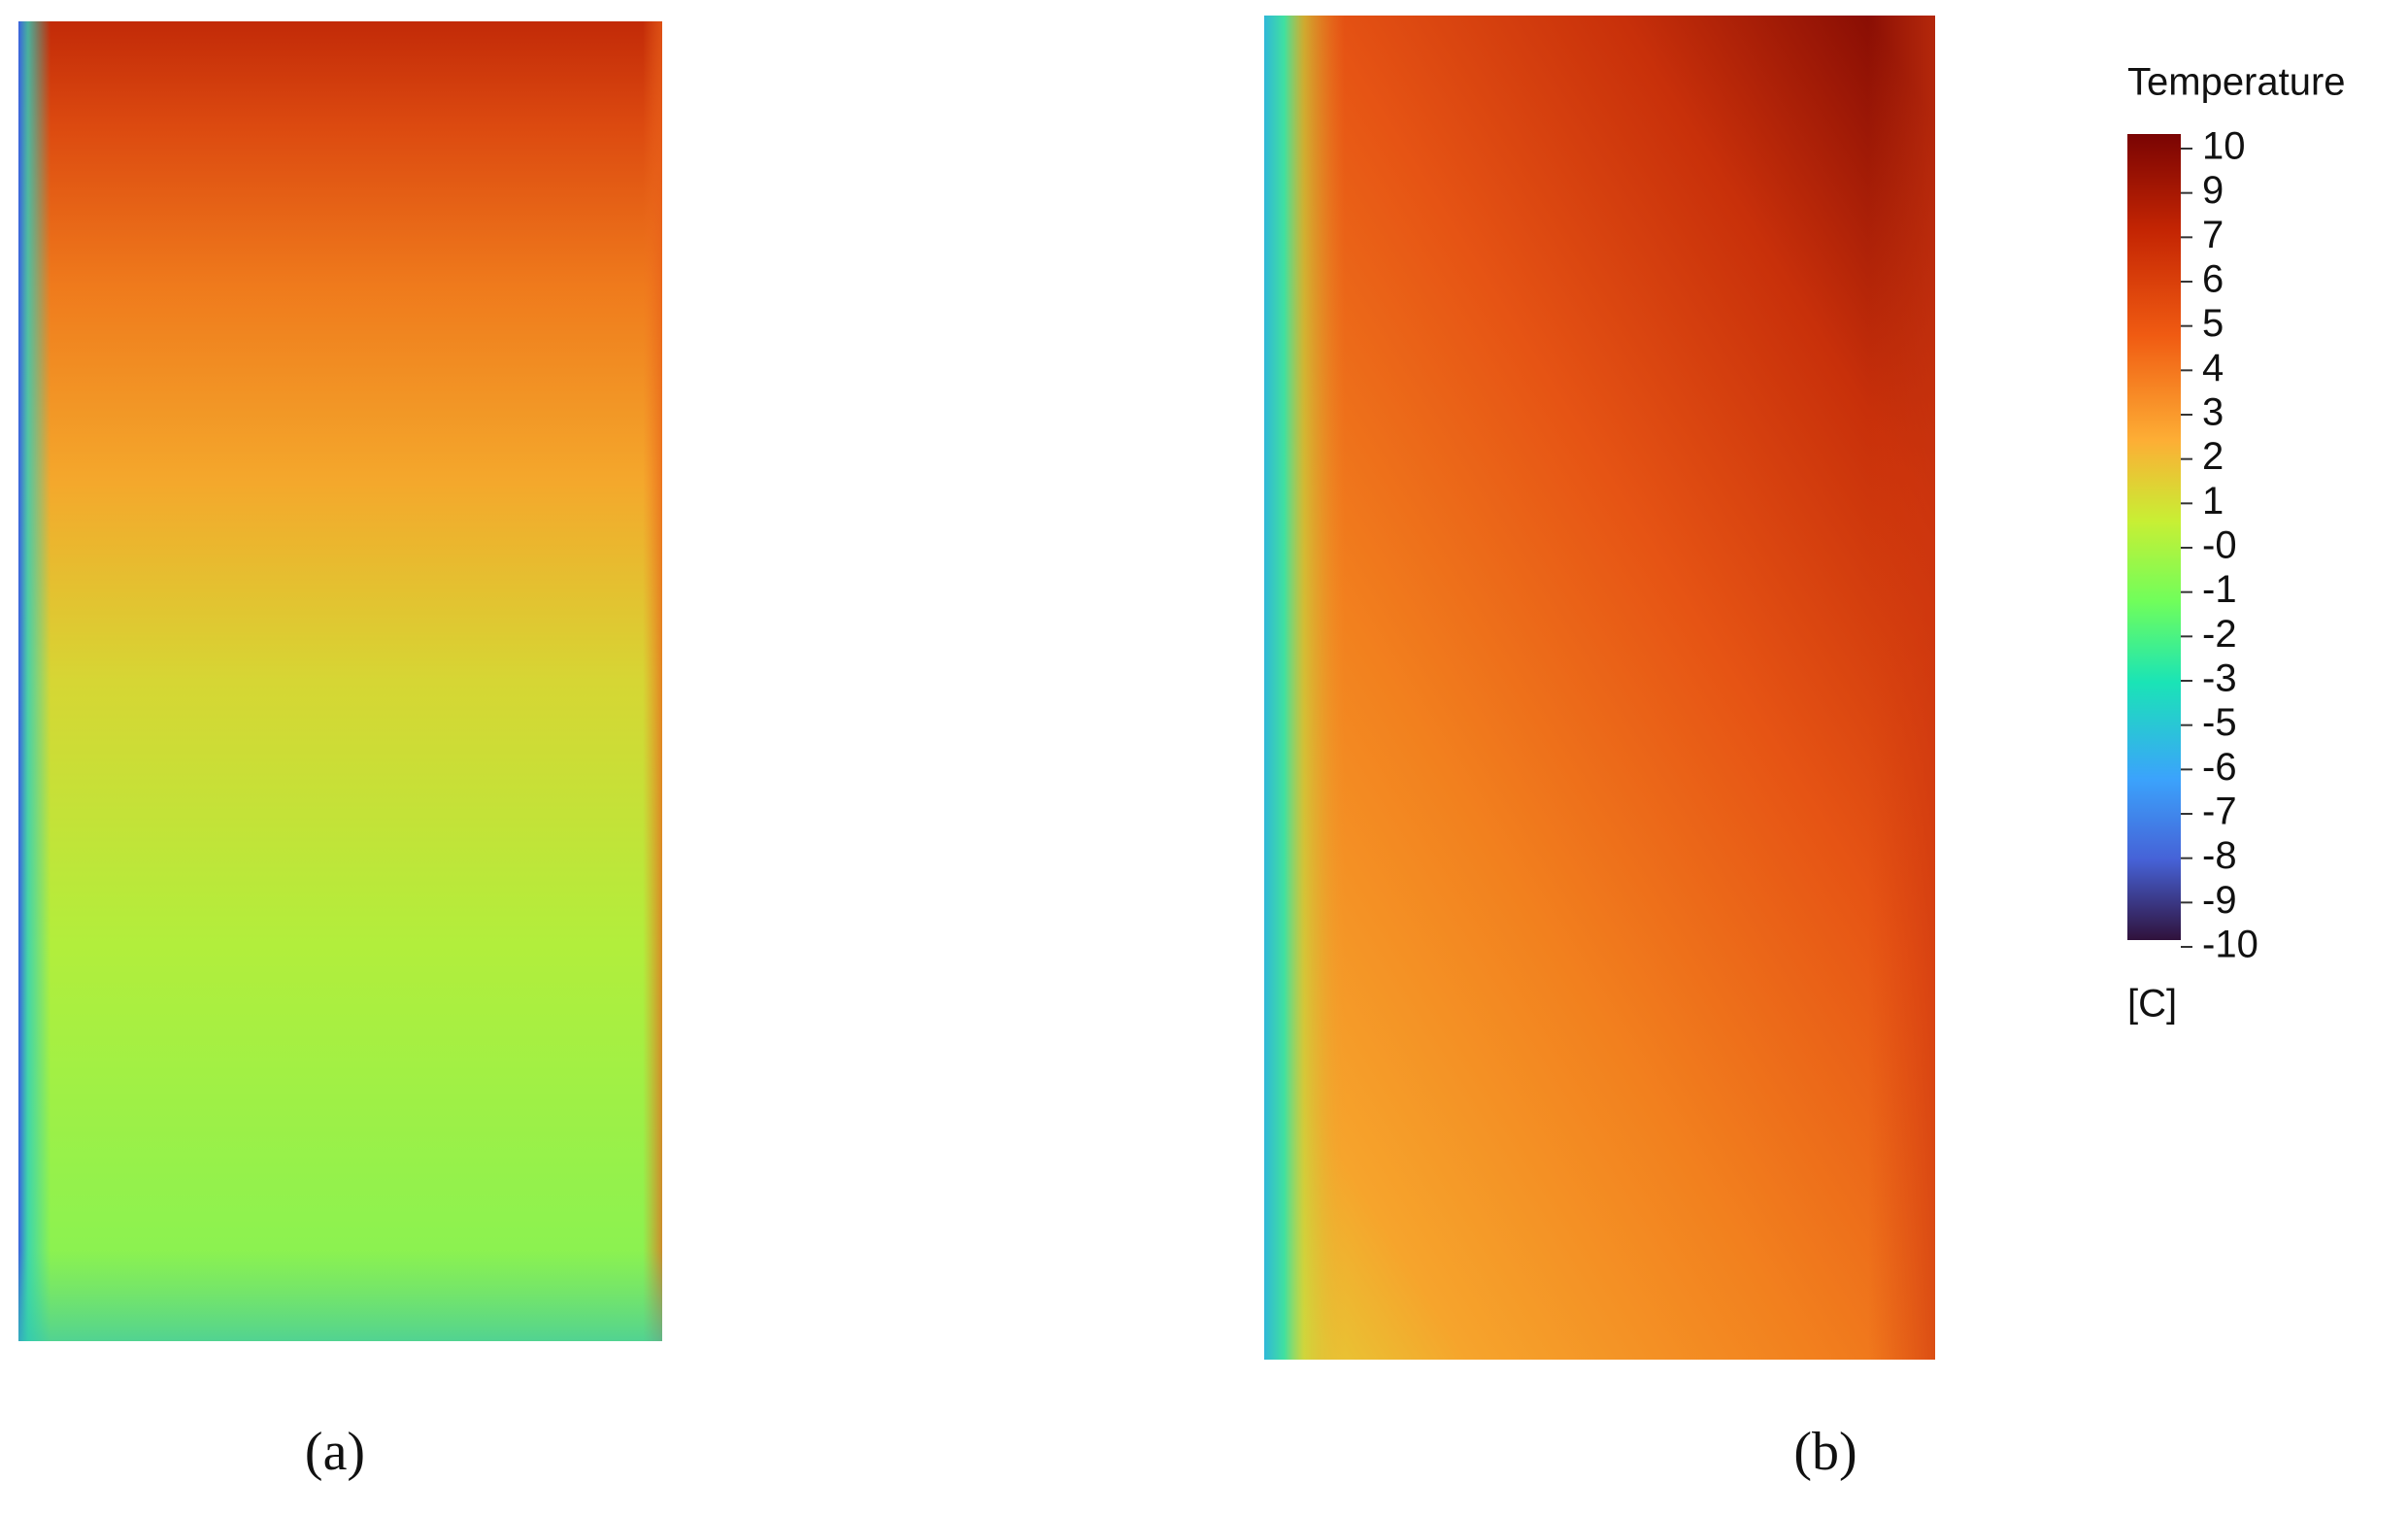  Describe the element at coordinates (2219, 812) in the screenshot. I see `tick-label: -7` at that location.